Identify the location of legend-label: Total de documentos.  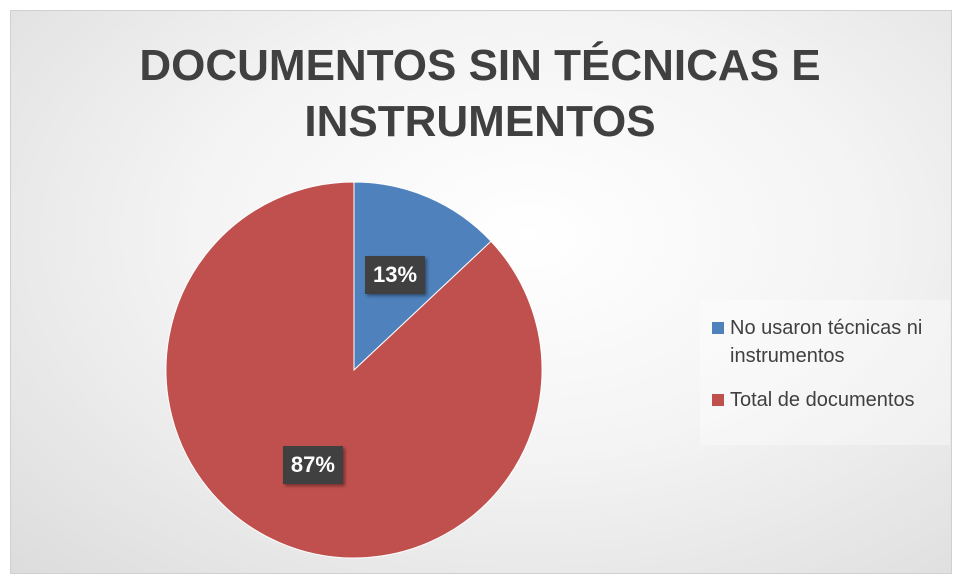
(822, 400).